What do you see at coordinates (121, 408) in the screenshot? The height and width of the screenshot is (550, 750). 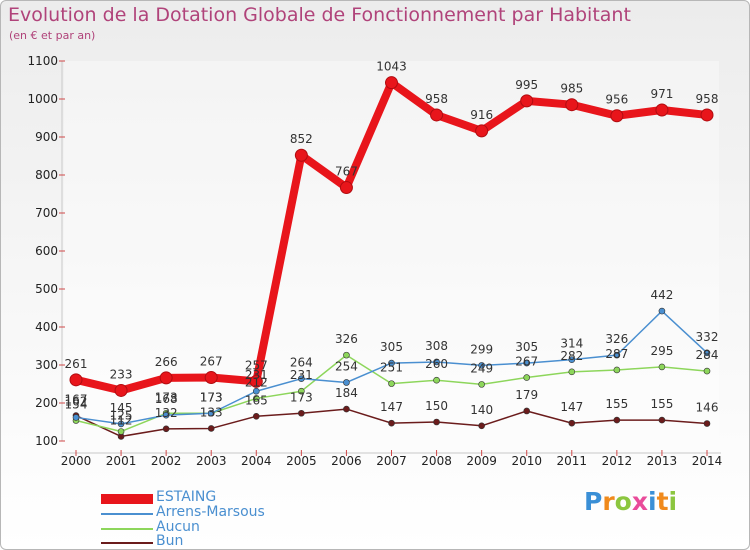 I see `data-label: 145` at bounding box center [121, 408].